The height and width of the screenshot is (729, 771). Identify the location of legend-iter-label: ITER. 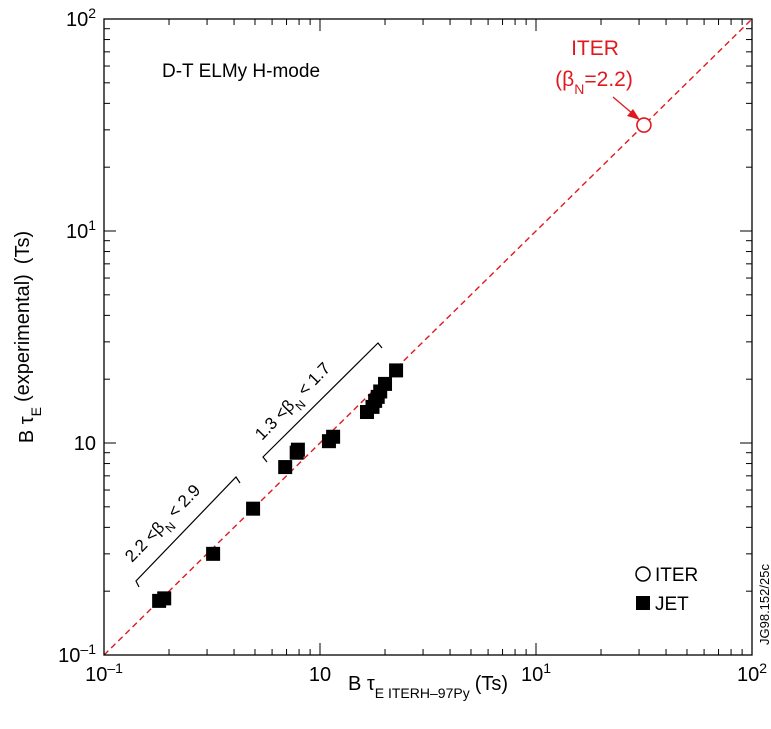
(676, 575).